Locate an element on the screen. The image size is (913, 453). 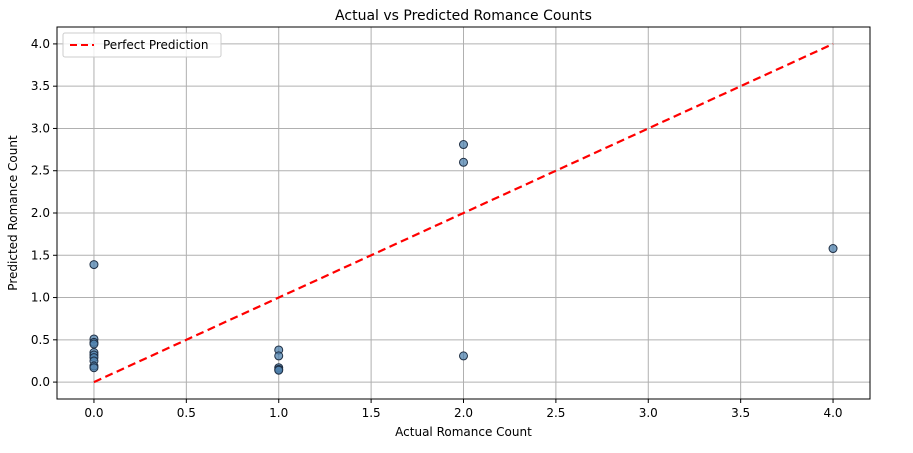
x-tick-label: 0.0 is located at coordinates (93, 413).